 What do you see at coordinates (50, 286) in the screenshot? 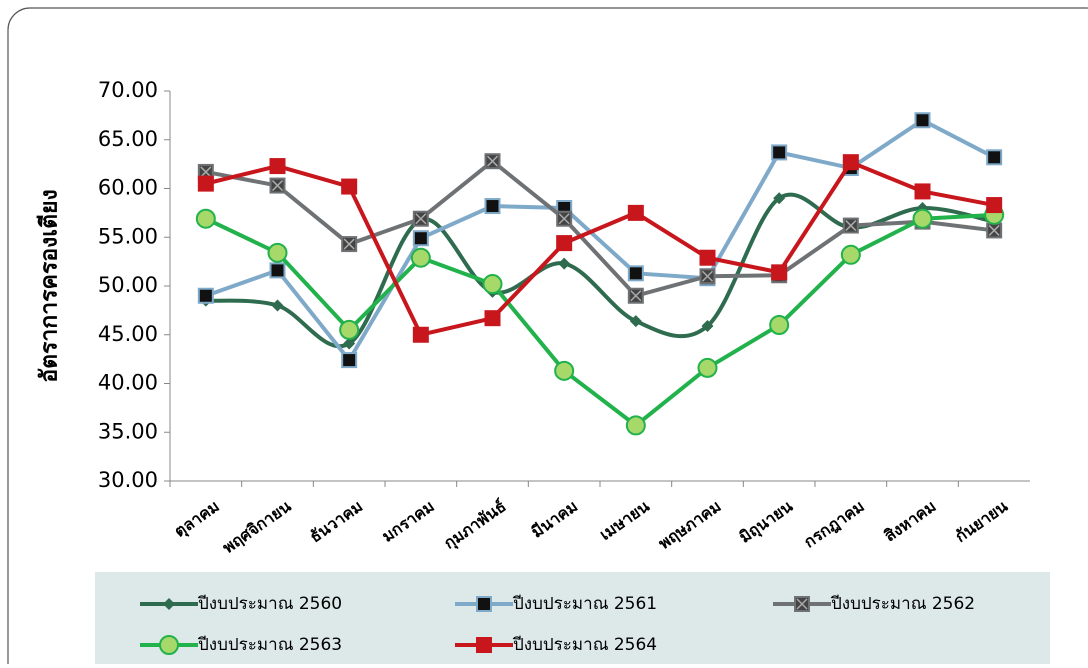
I see `y-axis-title: อัตราการครองเตียง` at bounding box center [50, 286].